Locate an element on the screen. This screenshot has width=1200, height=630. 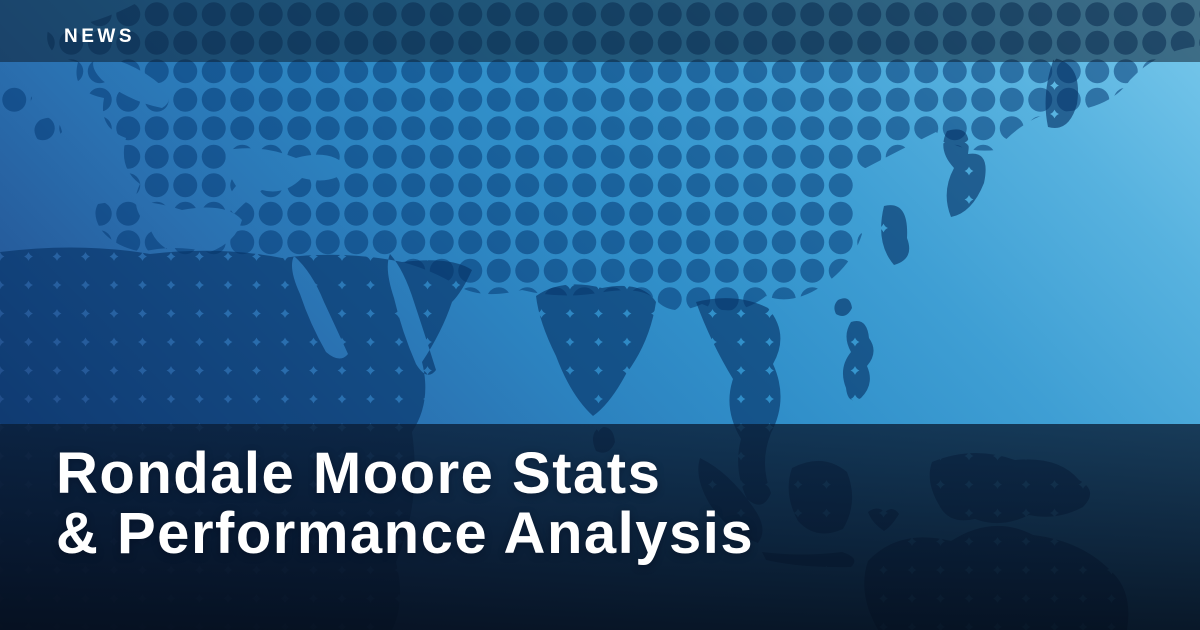
news-label: NEWS is located at coordinates (99, 36).